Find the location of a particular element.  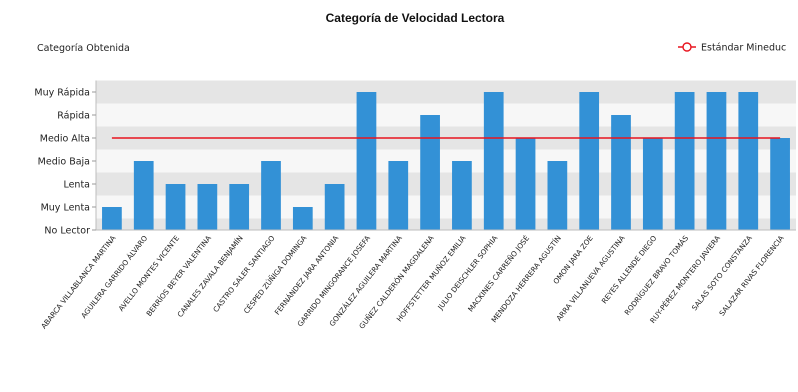

legend: Estándar Mineduc is located at coordinates (732, 48).